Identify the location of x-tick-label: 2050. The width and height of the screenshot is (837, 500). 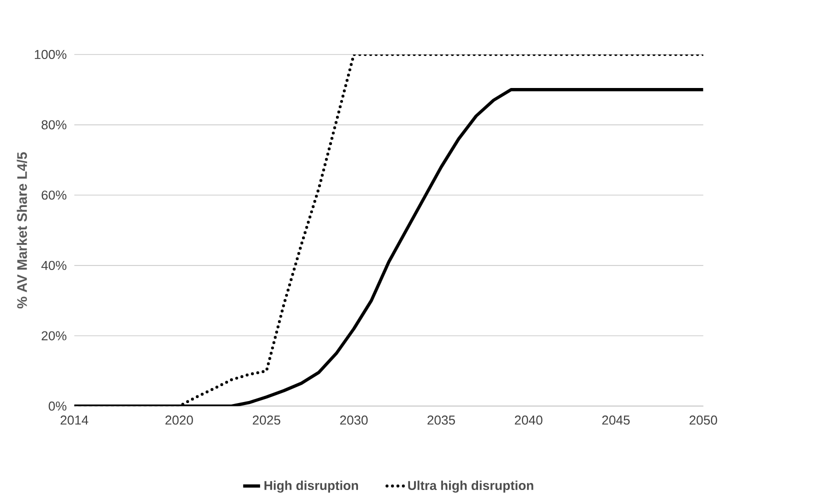
(704, 420).